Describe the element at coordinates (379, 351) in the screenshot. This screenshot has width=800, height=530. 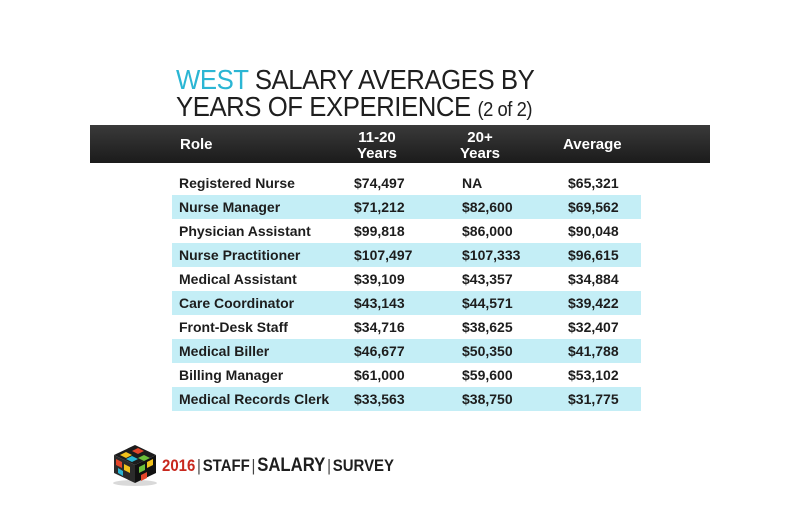
I see `value-11-20-years: $46,677` at that location.